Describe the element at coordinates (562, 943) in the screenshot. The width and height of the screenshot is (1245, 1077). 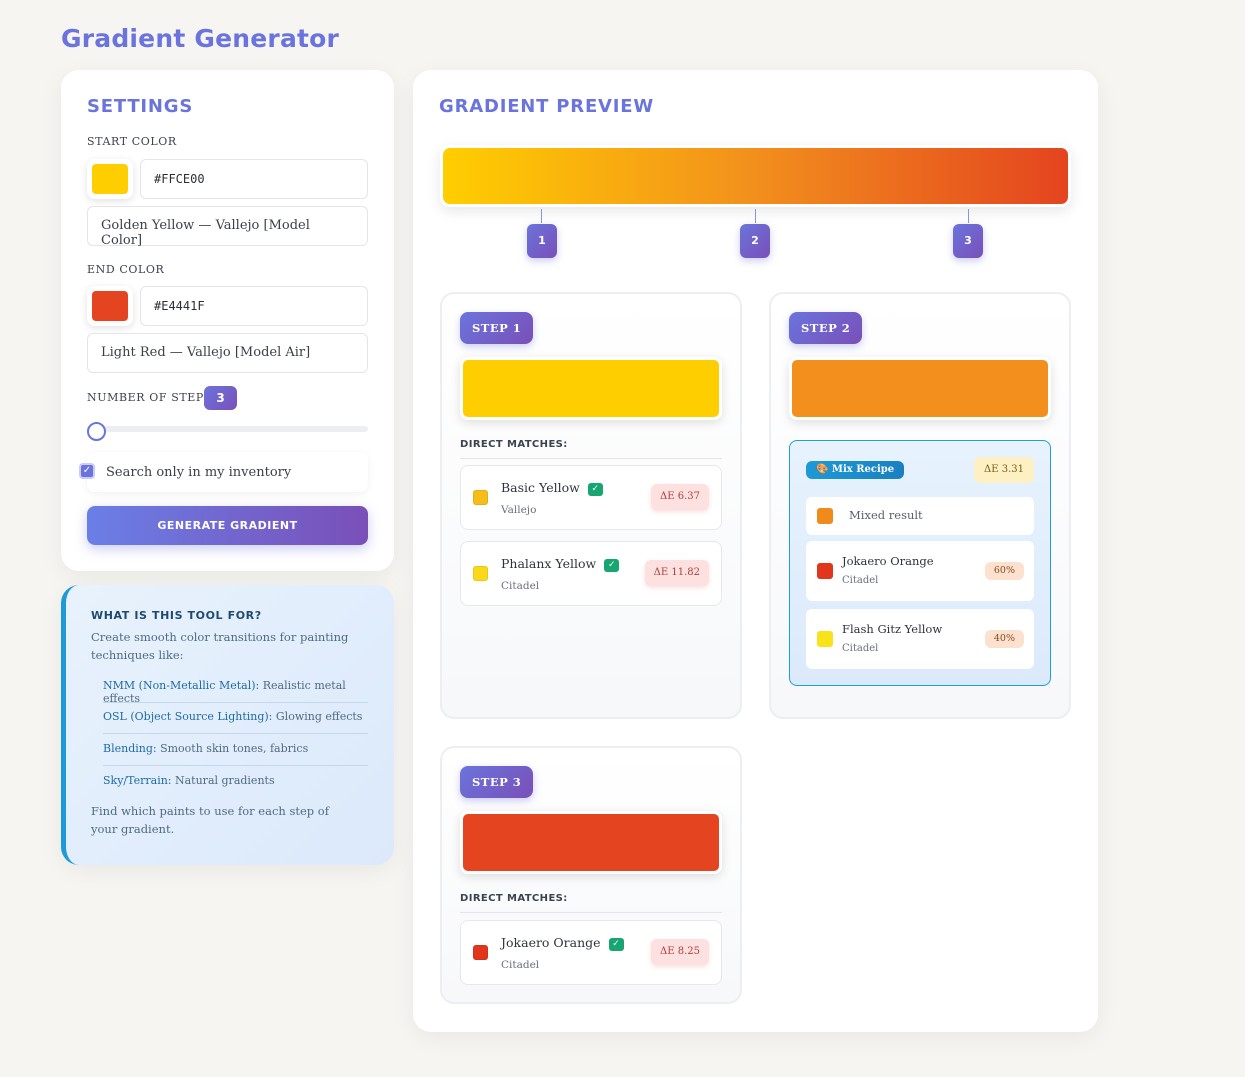
I see `paint-name: Jokaero Orange ✓` at that location.